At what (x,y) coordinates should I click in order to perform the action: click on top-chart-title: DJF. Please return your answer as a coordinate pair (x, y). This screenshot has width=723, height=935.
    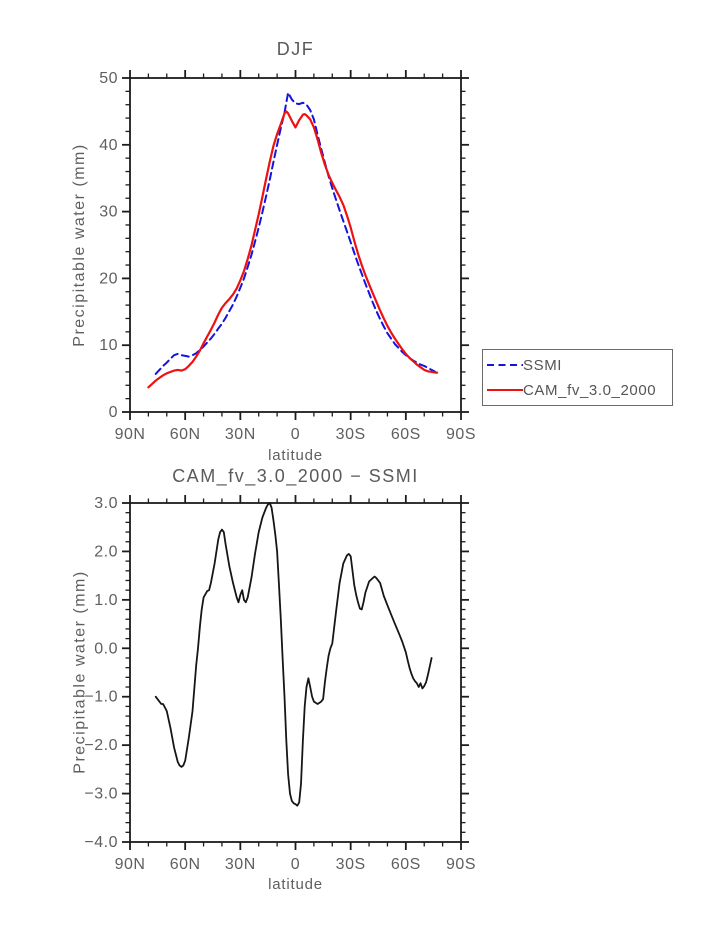
    Looking at the image, I should click on (295, 49).